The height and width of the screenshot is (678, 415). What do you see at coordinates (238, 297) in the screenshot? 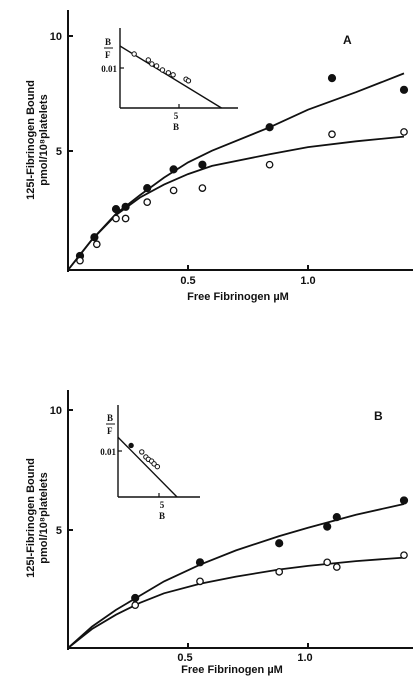
I see `panel-a-xlabel: Free Fibrinogen µM` at bounding box center [238, 297].